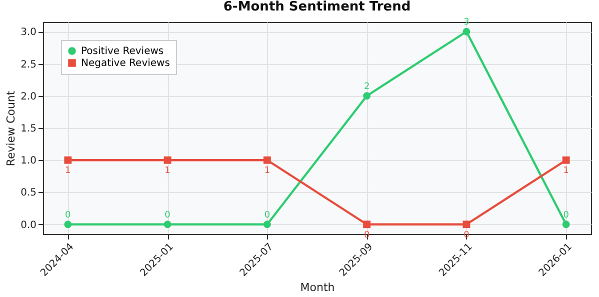 The image size is (599, 297). I want to click on y-tick-label: 1.0, so click(28, 161).